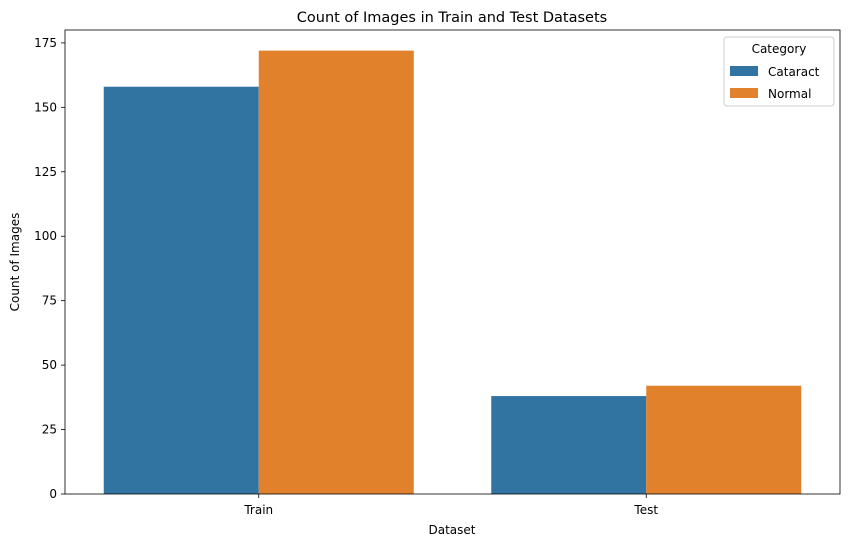 The height and width of the screenshot is (547, 850). I want to click on legend-title: Category, so click(779, 49).